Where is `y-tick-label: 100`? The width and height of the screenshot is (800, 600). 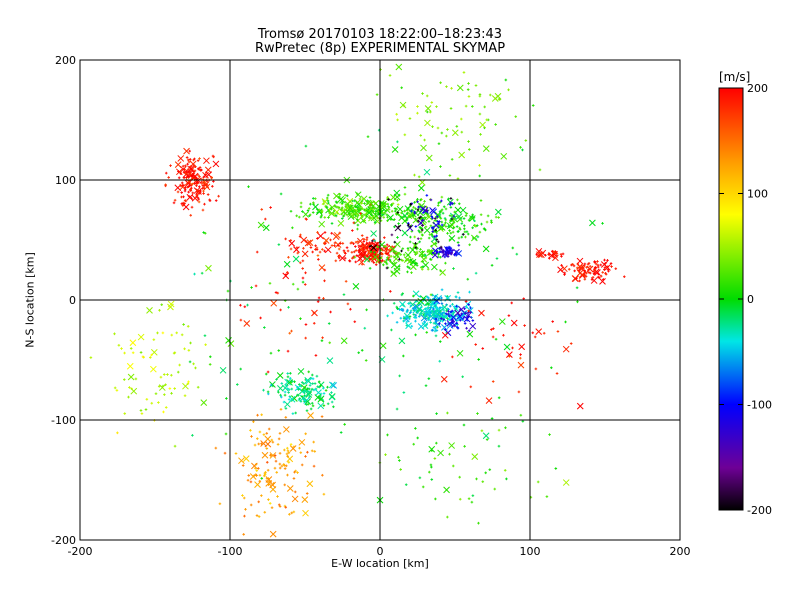 y-tick-label: 100 is located at coordinates (65, 180).